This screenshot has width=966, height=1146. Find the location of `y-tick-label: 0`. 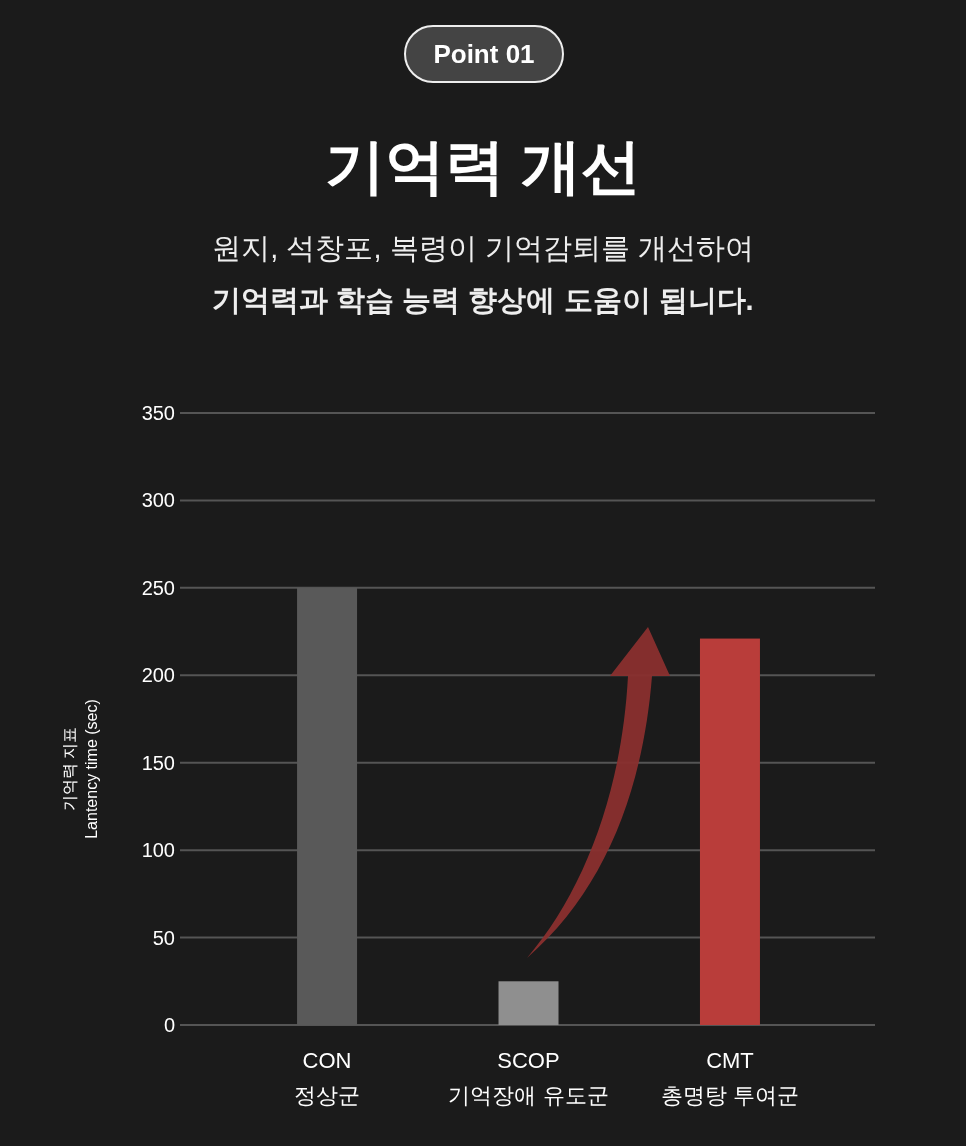

y-tick-label: 0 is located at coordinates (169, 1025).